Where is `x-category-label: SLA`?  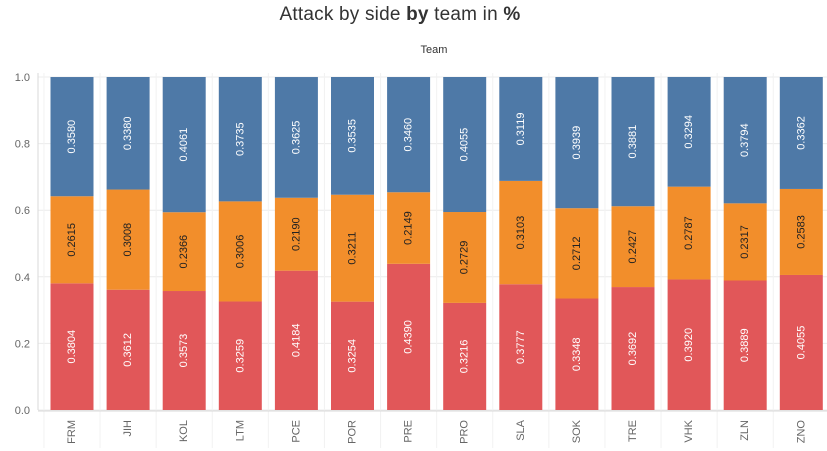
x-category-label: SLA is located at coordinates (521, 429).